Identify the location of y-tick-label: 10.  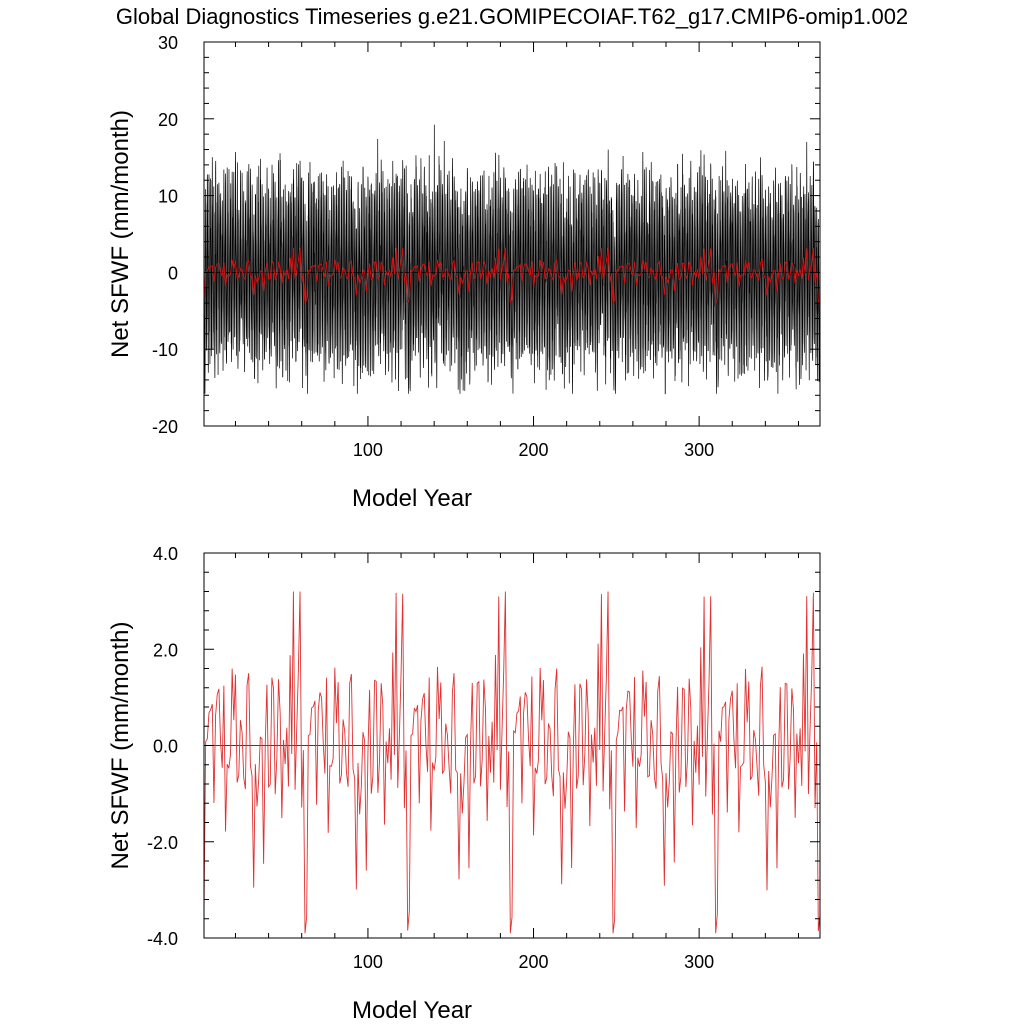
(168, 197).